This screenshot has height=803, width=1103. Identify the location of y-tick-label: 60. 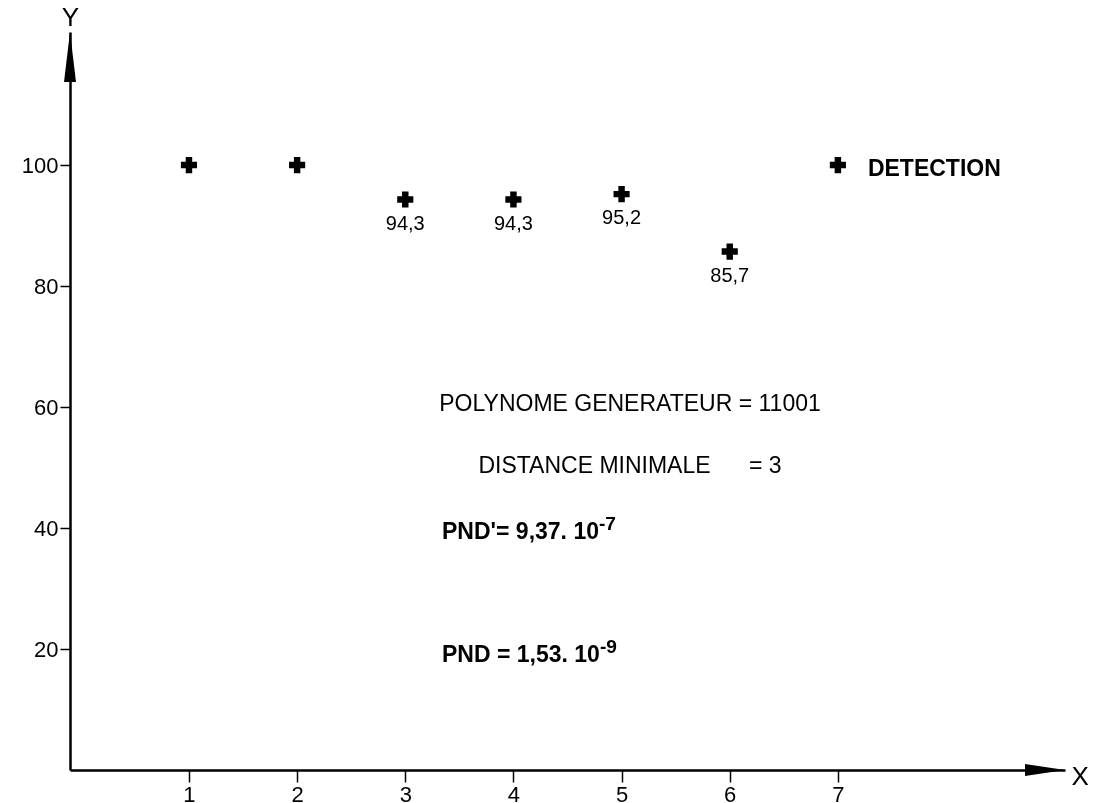
(46, 407).